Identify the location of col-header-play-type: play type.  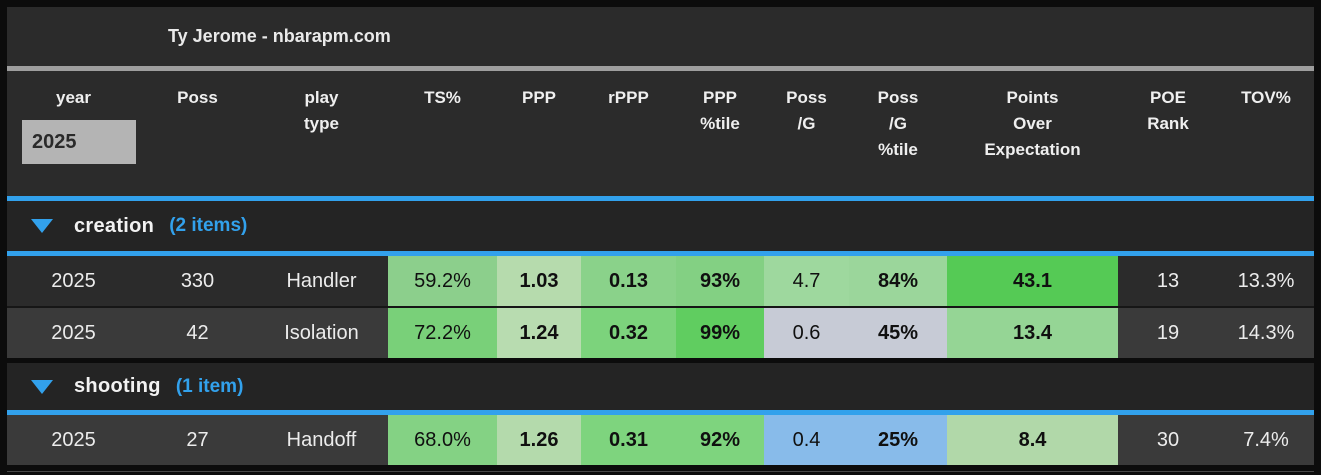
(321, 110).